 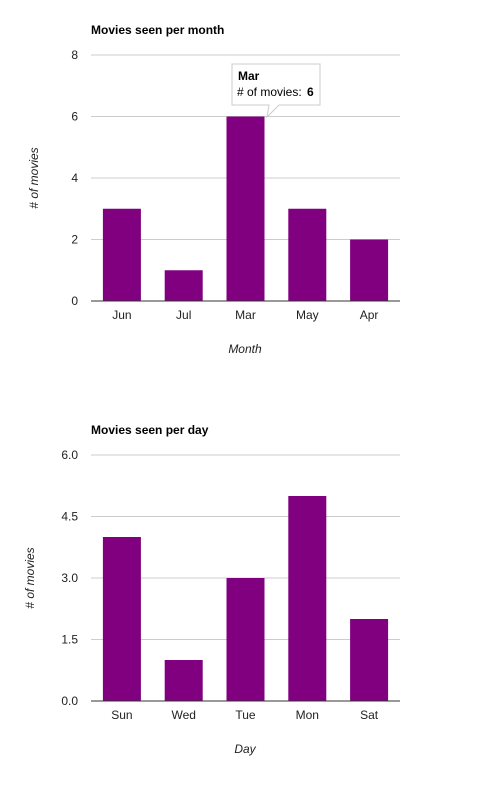 I want to click on tooltip-label: # of movies:, so click(x=269, y=92).